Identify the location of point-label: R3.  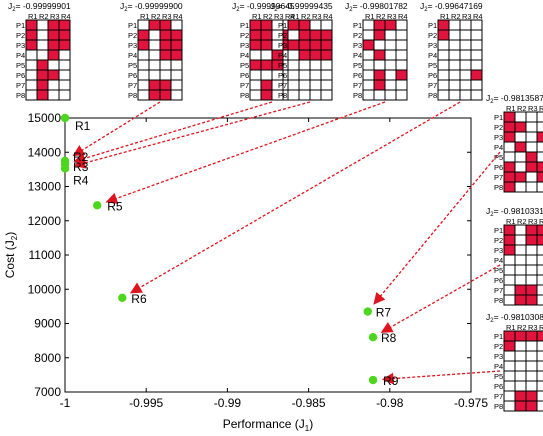
(81, 167).